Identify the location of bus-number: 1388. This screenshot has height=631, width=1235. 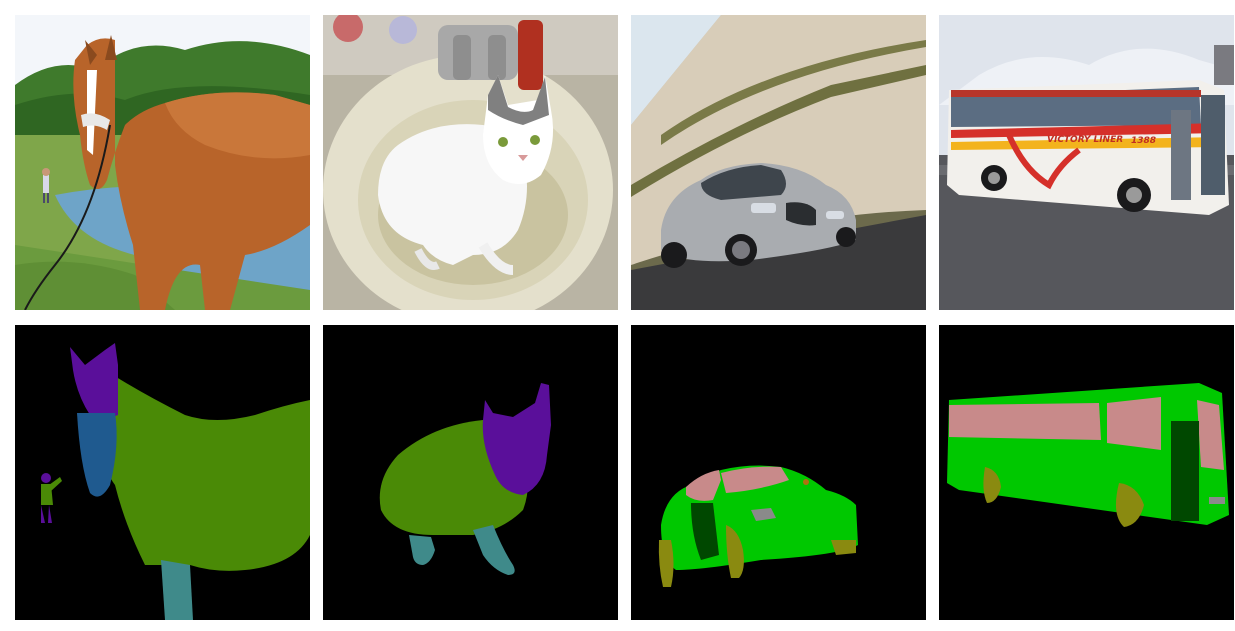
(1143, 141).